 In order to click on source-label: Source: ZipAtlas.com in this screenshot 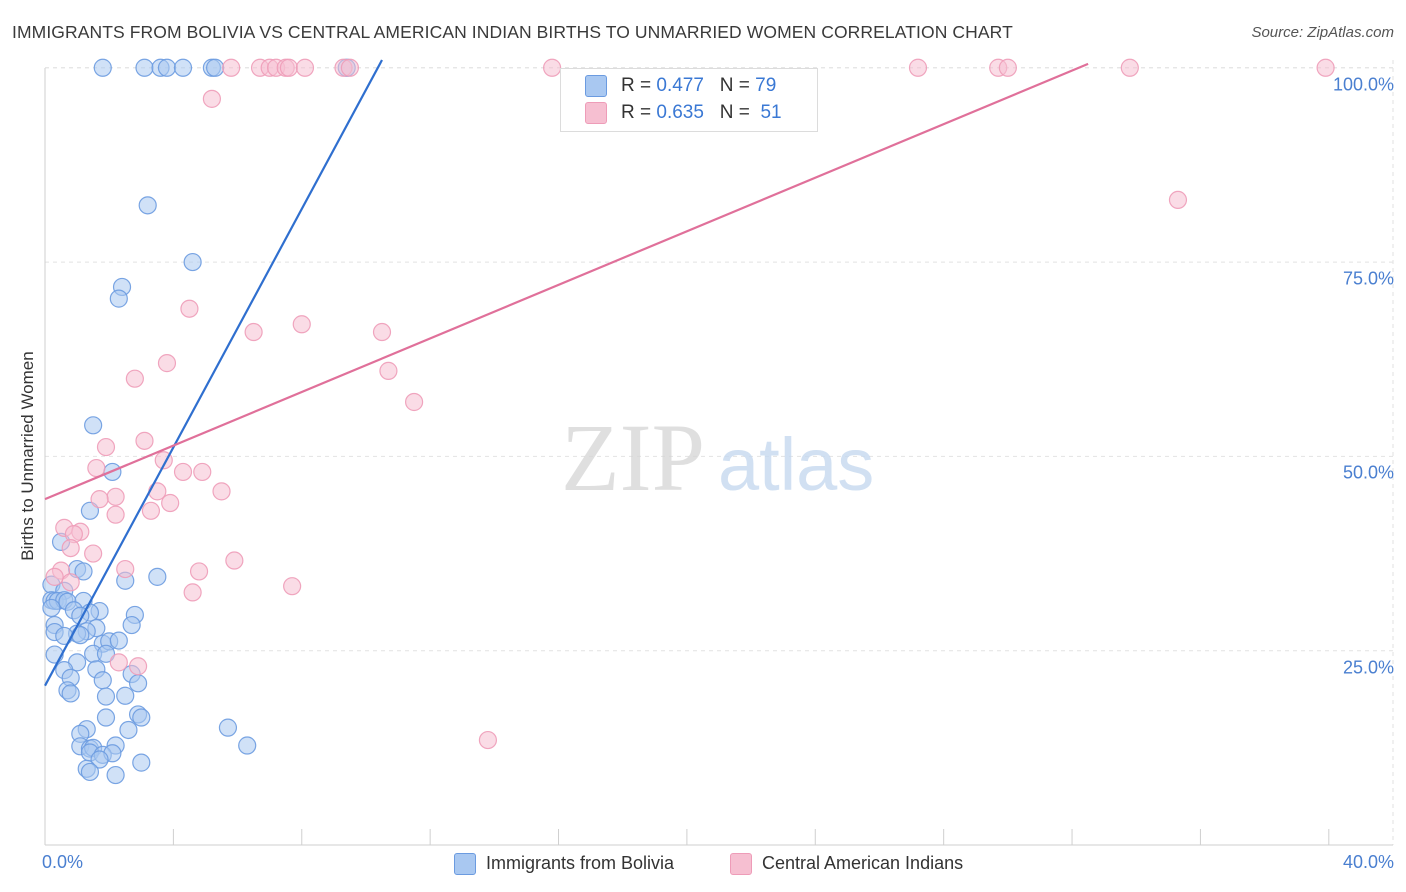, I will do `click(1322, 32)`.